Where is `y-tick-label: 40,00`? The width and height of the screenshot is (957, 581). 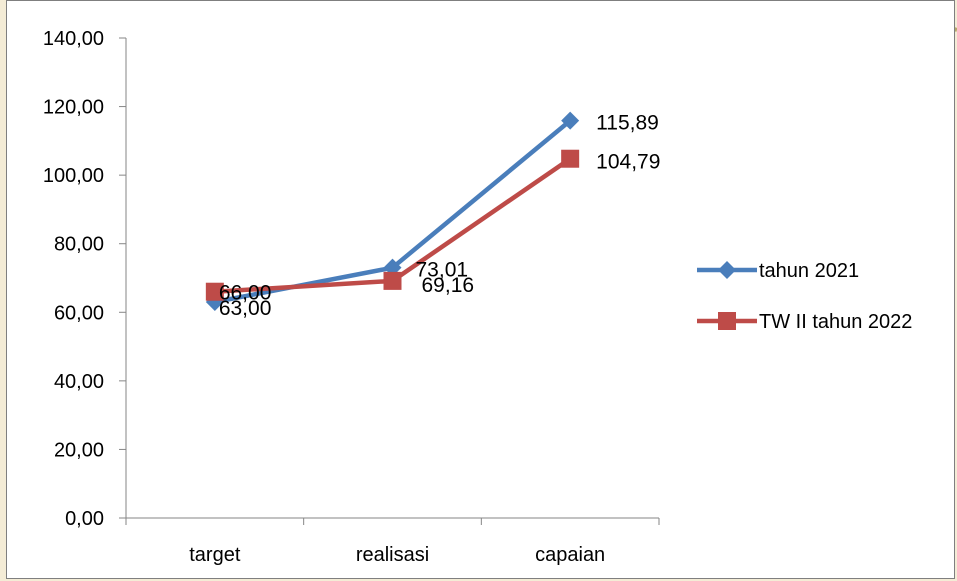 y-tick-label: 40,00 is located at coordinates (79, 382).